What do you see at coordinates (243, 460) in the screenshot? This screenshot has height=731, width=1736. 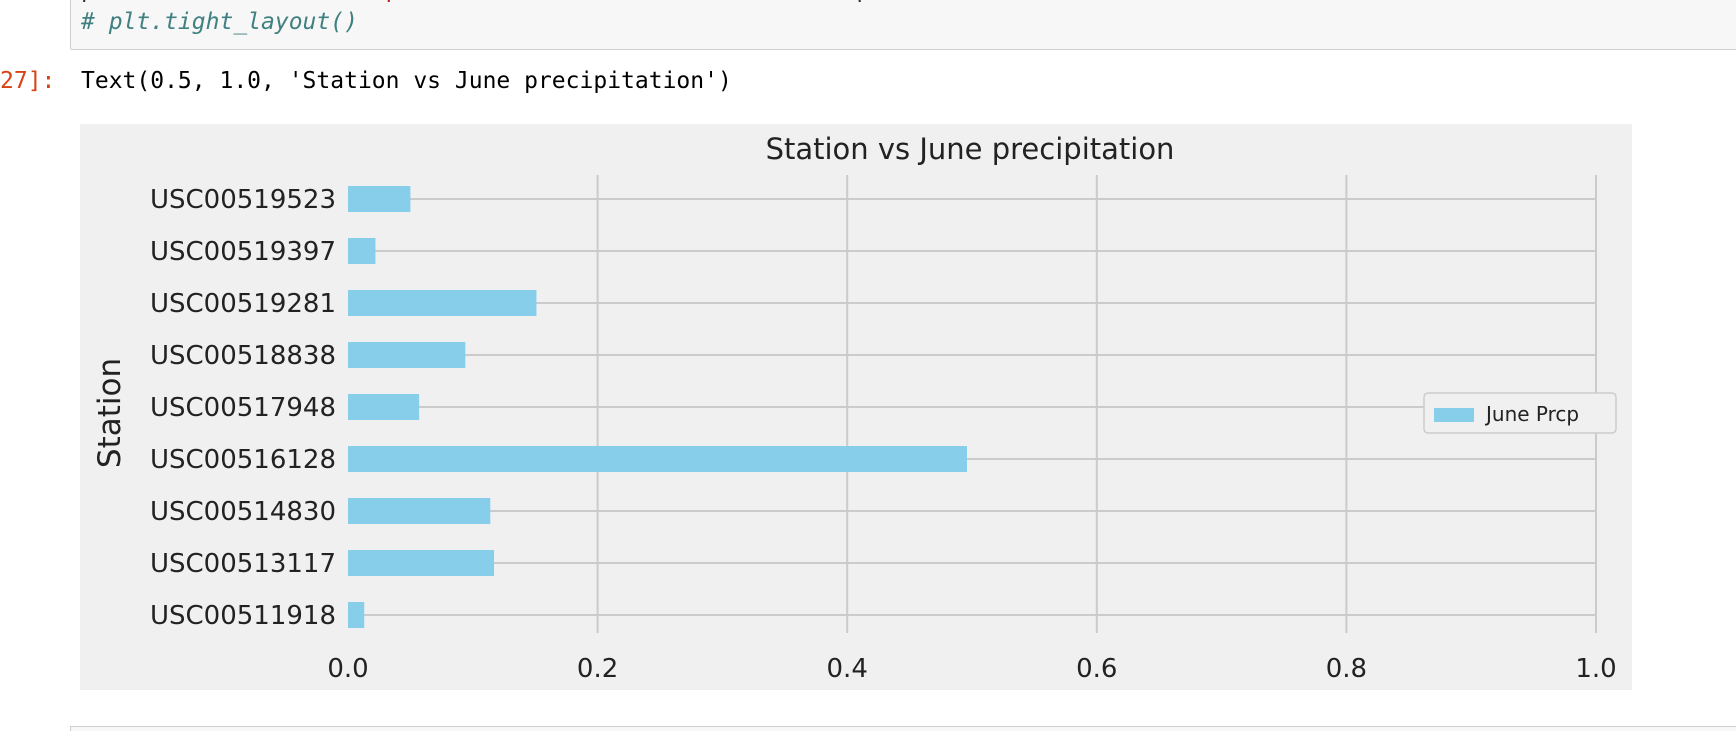 I see `y-tick-label: USC00516128` at bounding box center [243, 460].